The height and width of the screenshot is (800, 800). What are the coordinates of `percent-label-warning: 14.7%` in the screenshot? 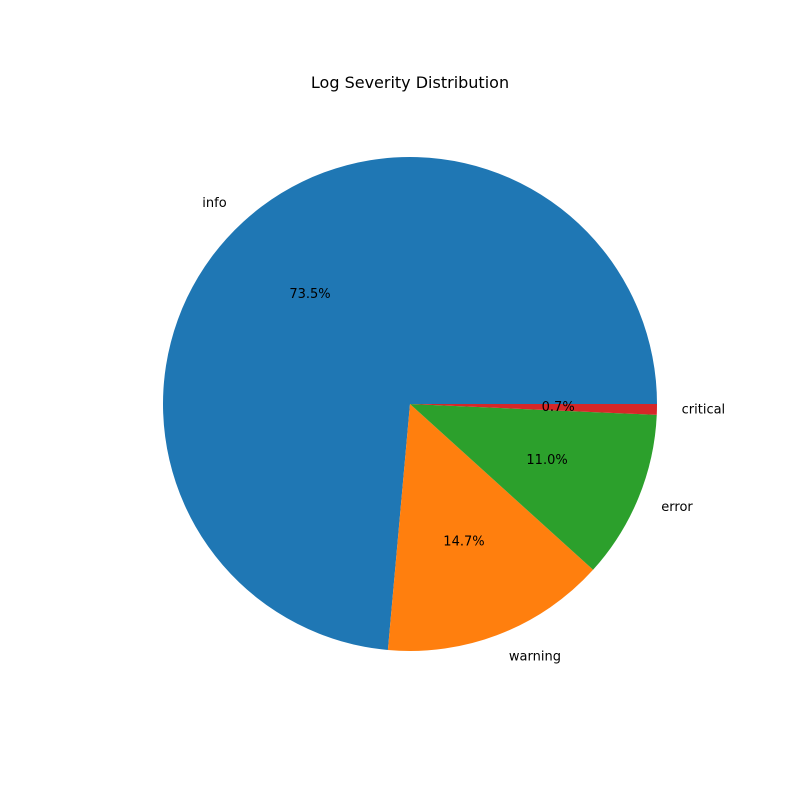 It's located at (463, 542).